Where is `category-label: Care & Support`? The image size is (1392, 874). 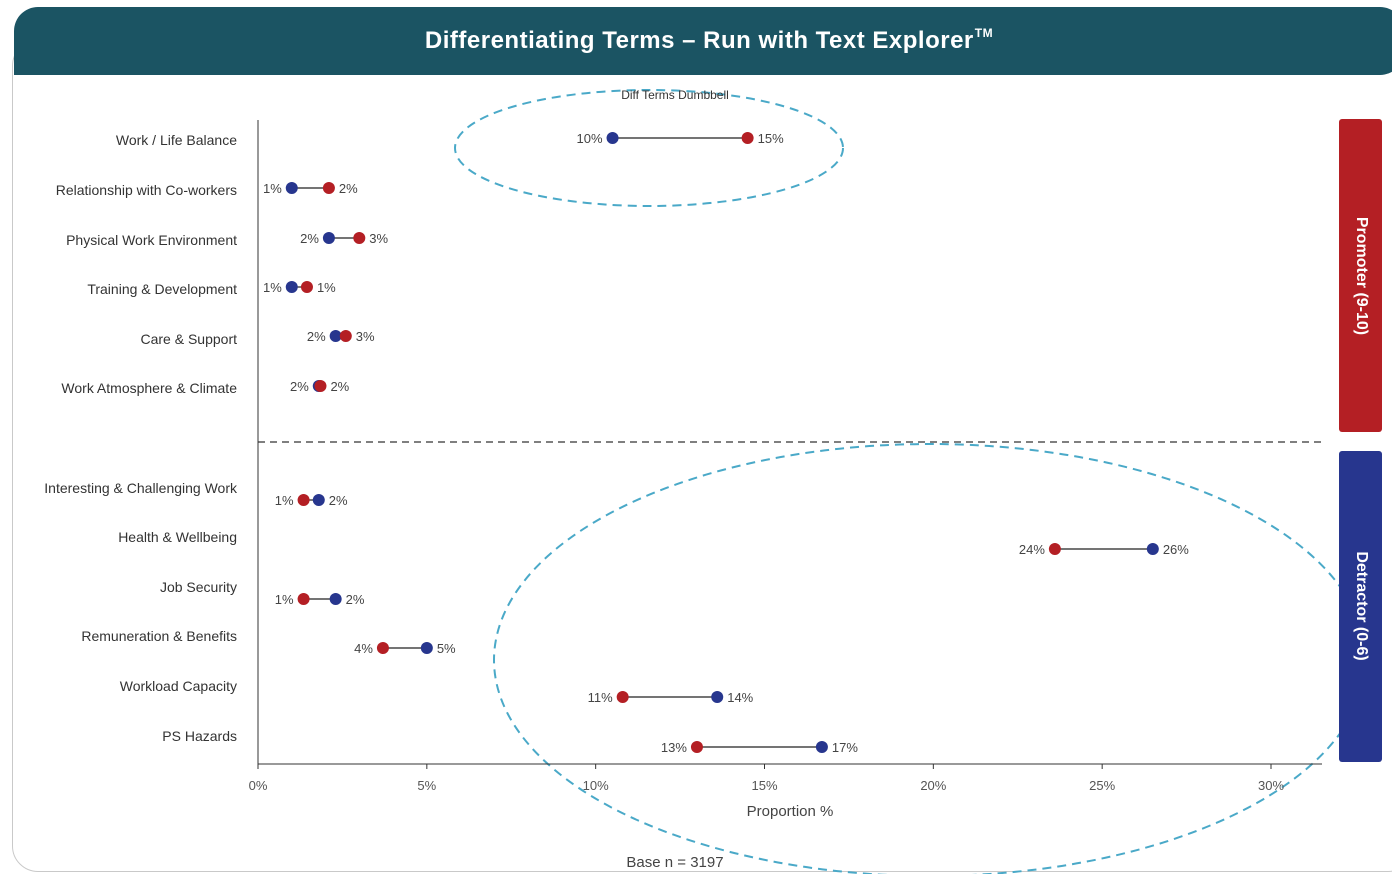
category-label: Care & Support is located at coordinates (189, 339).